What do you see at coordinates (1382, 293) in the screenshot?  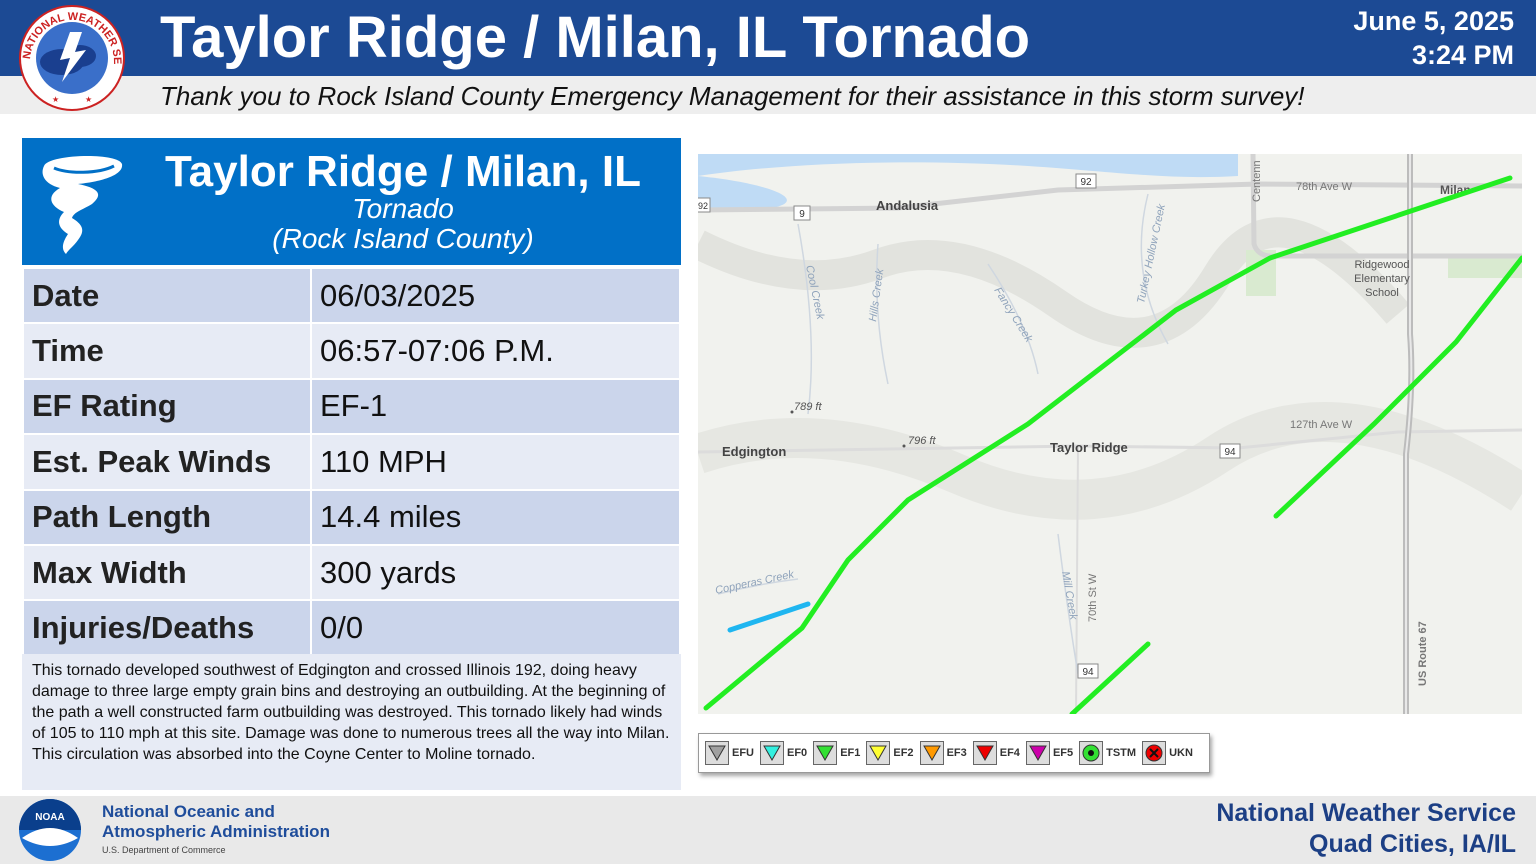 I see `label-school: School` at bounding box center [1382, 293].